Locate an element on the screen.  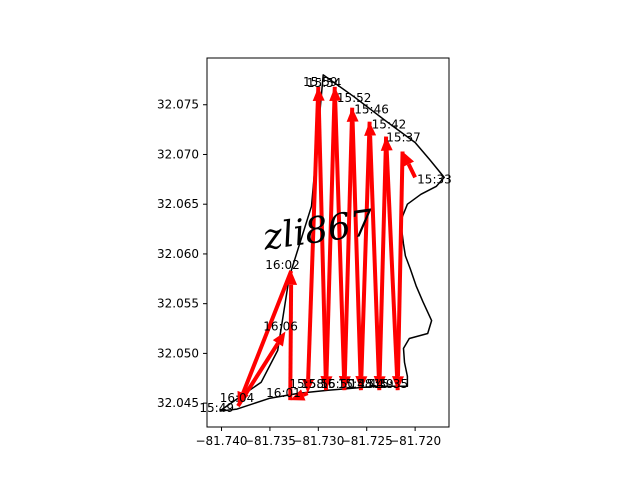
time-label: 15:50 is located at coordinates (337, 384).